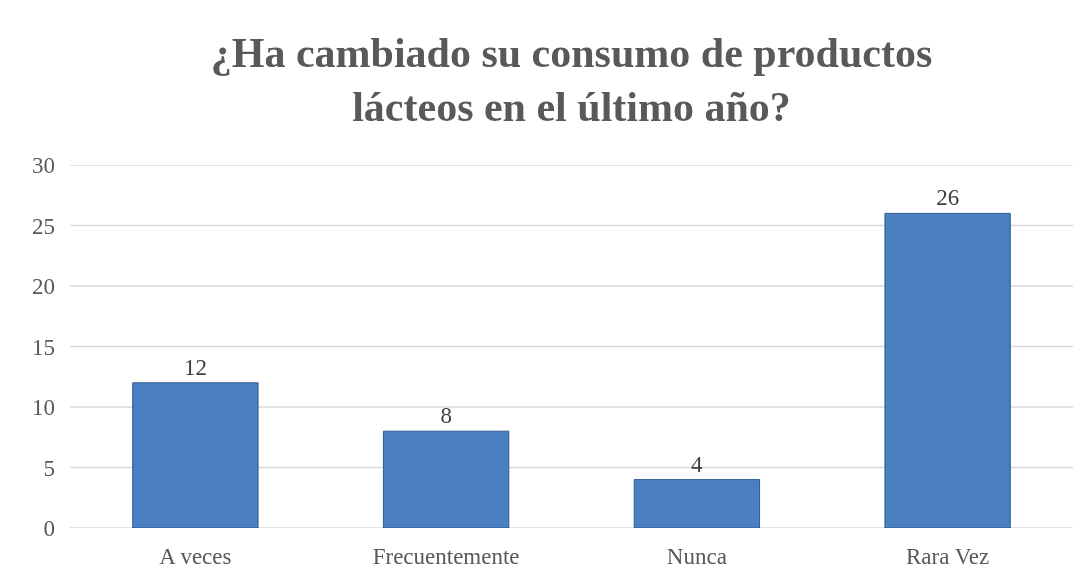  Describe the element at coordinates (43, 287) in the screenshot. I see `y-tick-label: 20` at that location.